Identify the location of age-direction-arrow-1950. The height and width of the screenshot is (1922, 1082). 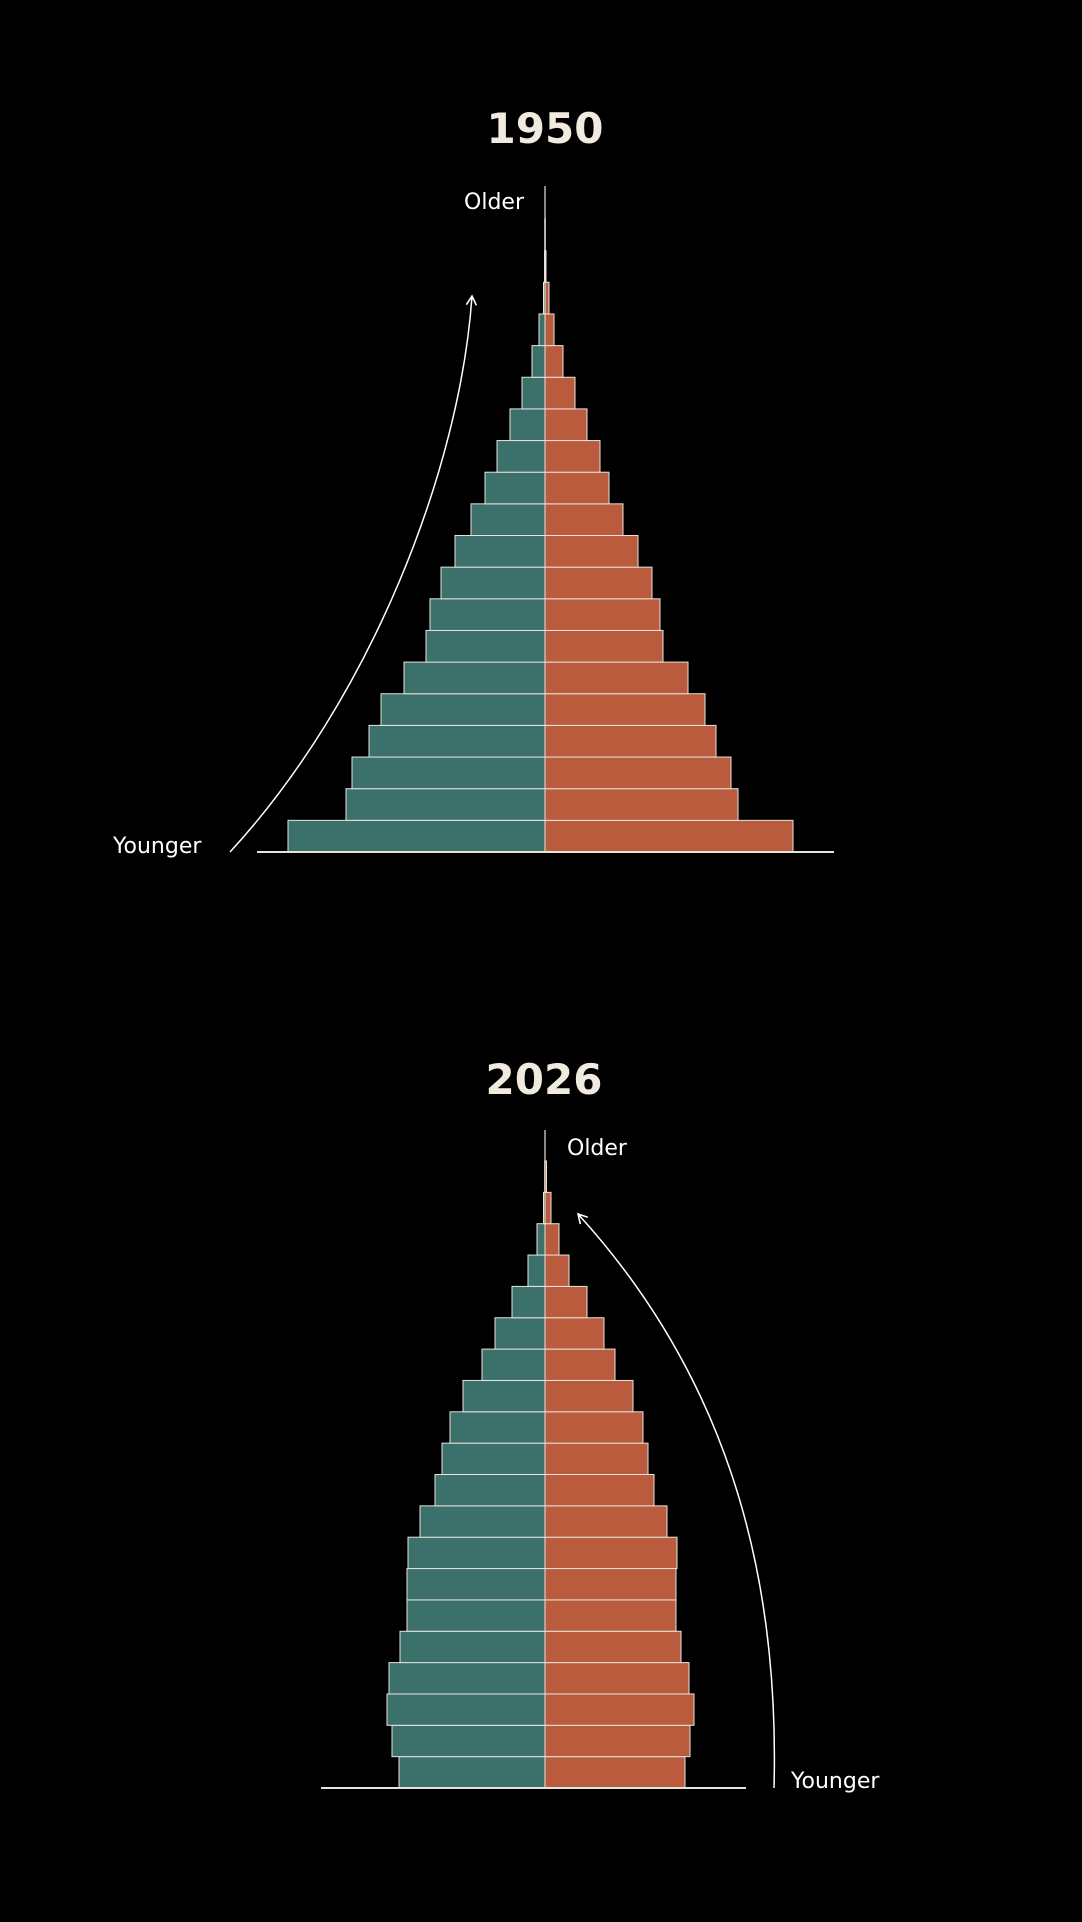
(353, 573).